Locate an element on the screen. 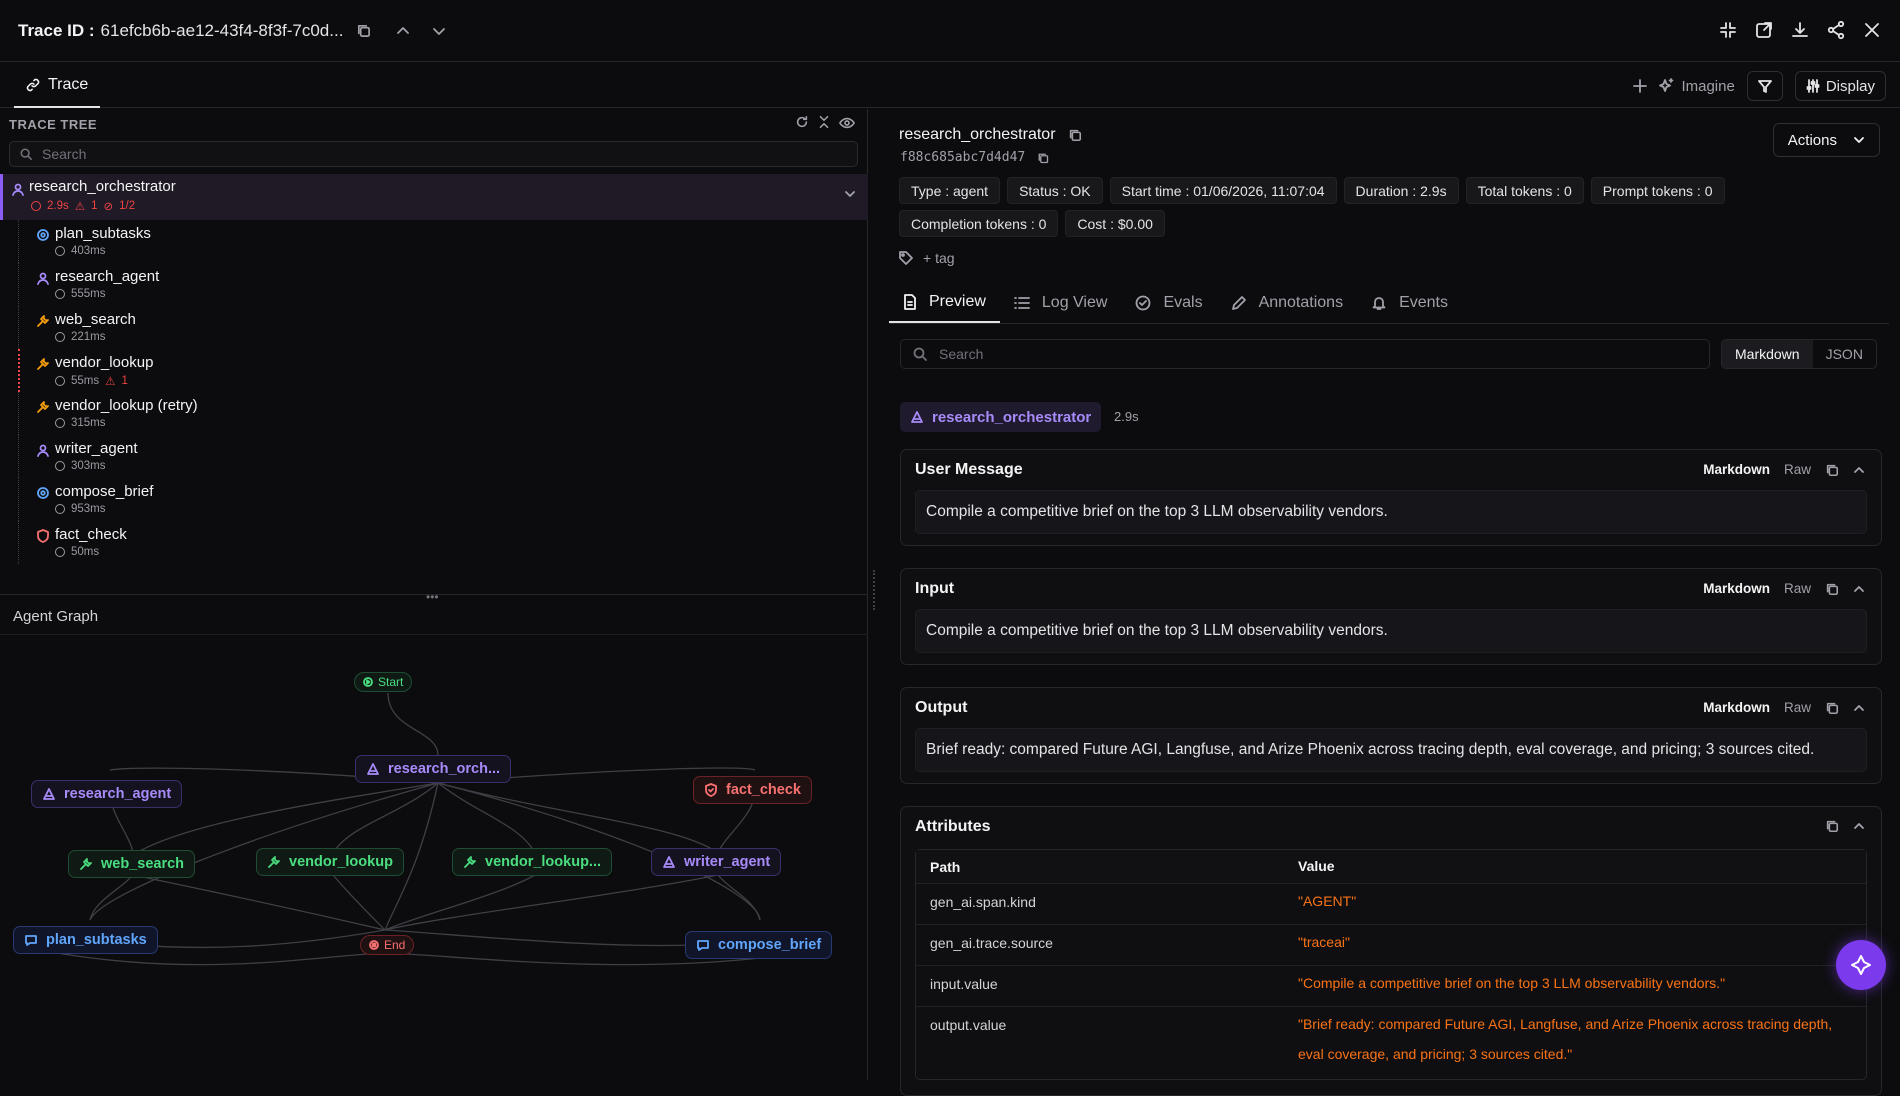 The width and height of the screenshot is (1900, 1096). graph-node-compose-brief: compose_brief is located at coordinates (759, 945).